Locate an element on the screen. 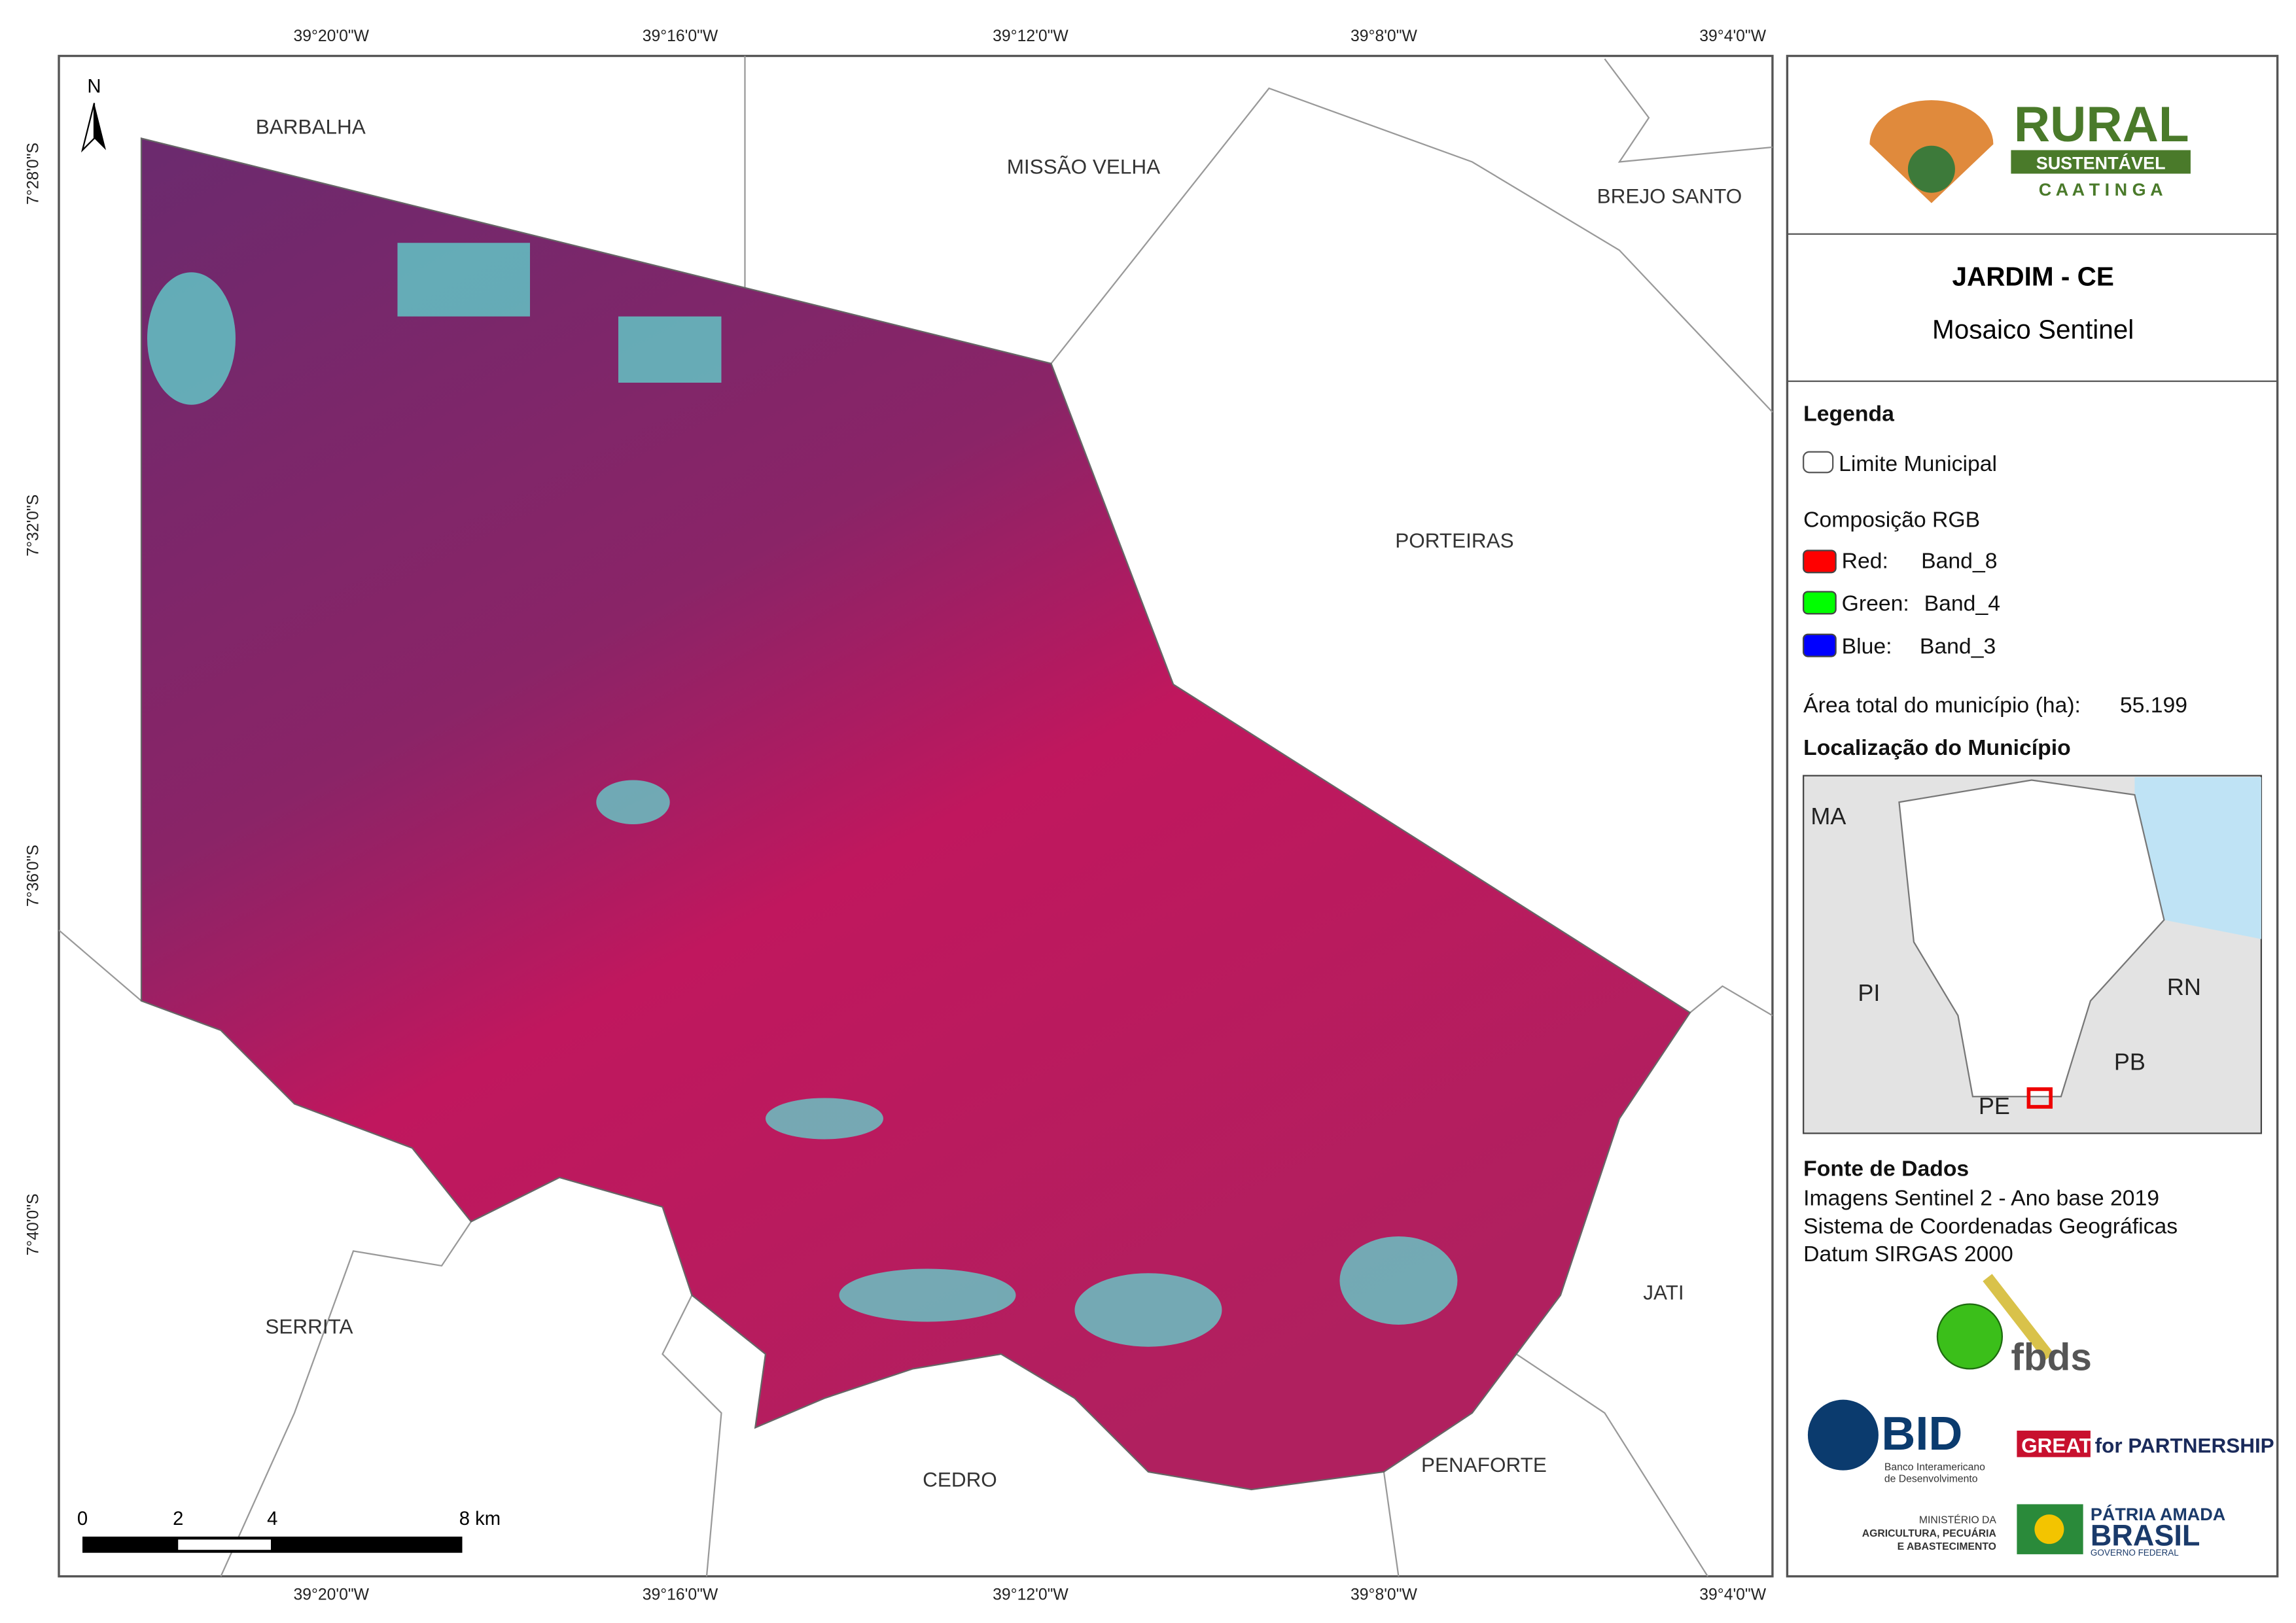 This screenshot has width=2296, height=1623. coord: 7°40'0"S is located at coordinates (34, 1224).